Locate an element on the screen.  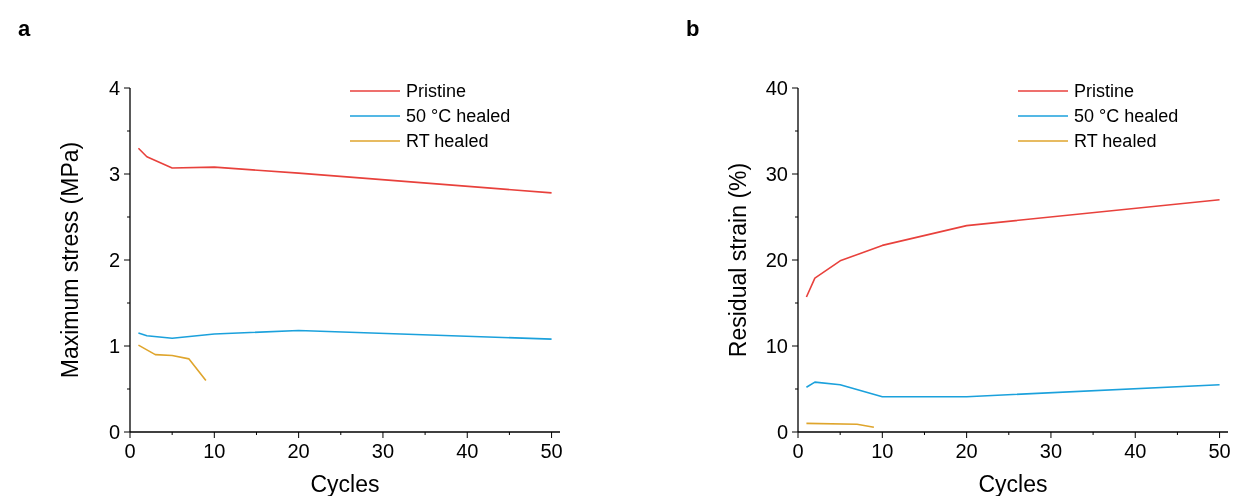
y-tick-label: 1 is located at coordinates (114, 346).